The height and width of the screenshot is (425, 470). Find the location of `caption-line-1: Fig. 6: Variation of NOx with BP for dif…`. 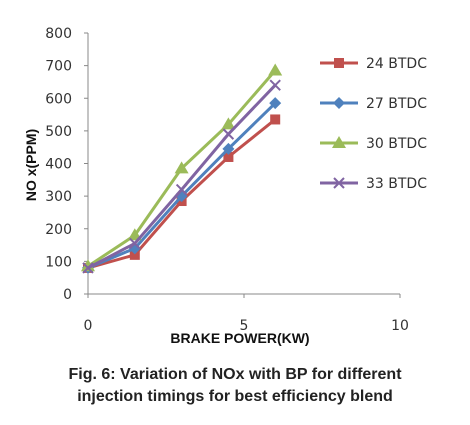

caption-line-1: Fig. 6: Variation of NOx with BP for dif… is located at coordinates (235, 374).